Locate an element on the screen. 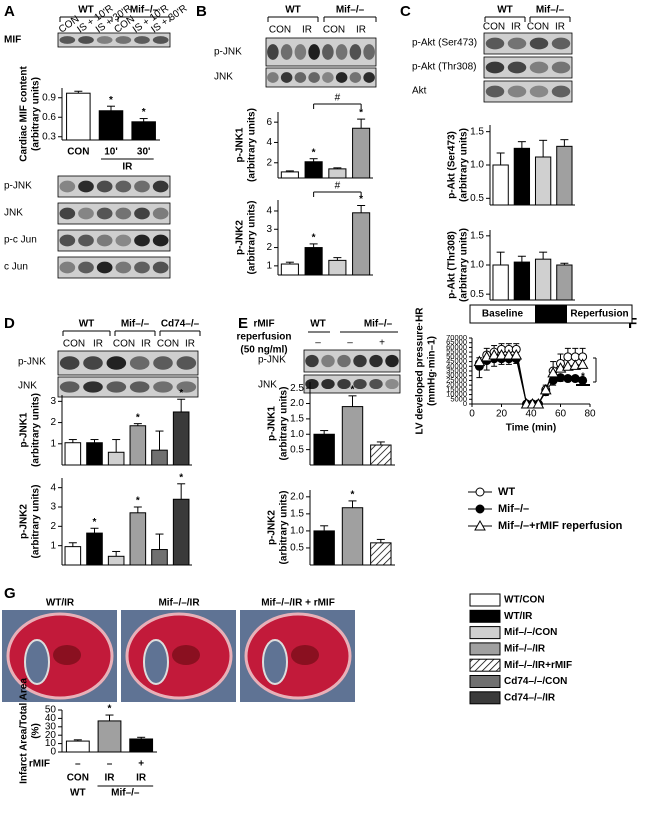 The width and height of the screenshot is (664, 835). group-label: Mif–/– is located at coordinates (350, 10).